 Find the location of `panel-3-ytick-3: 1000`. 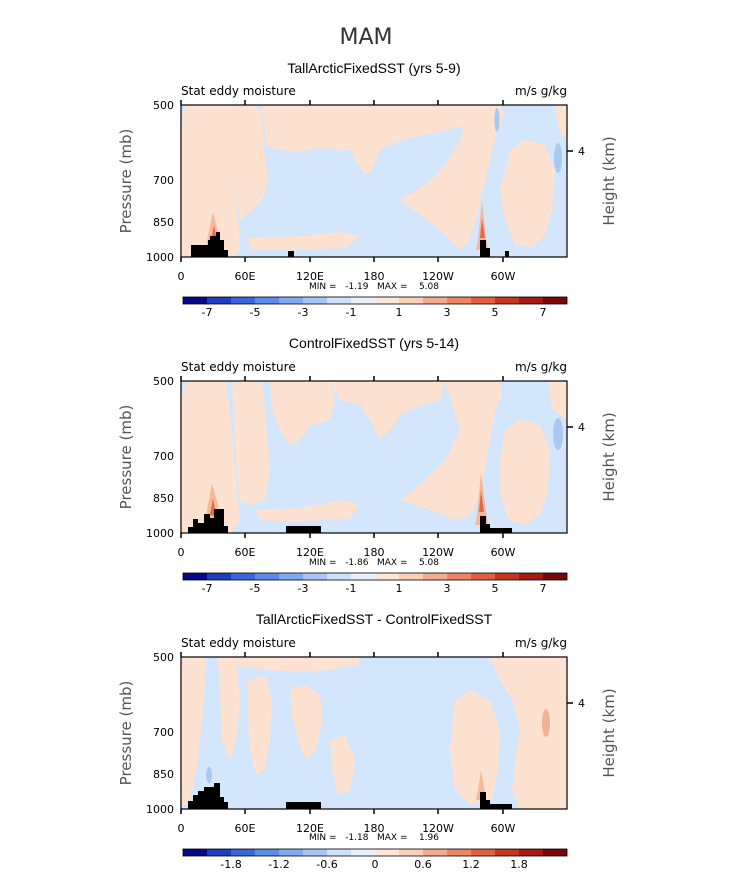

panel-3-ytick-3: 1000 is located at coordinates (160, 809).